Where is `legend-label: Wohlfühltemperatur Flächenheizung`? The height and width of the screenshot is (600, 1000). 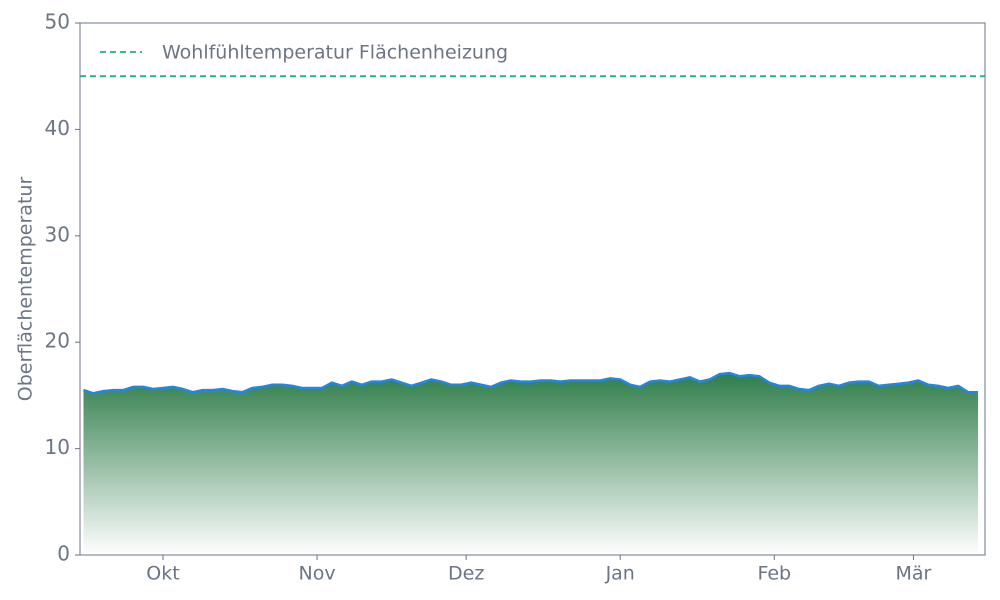
legend-label: Wohlfühltemperatur Flächenheizung is located at coordinates (335, 53).